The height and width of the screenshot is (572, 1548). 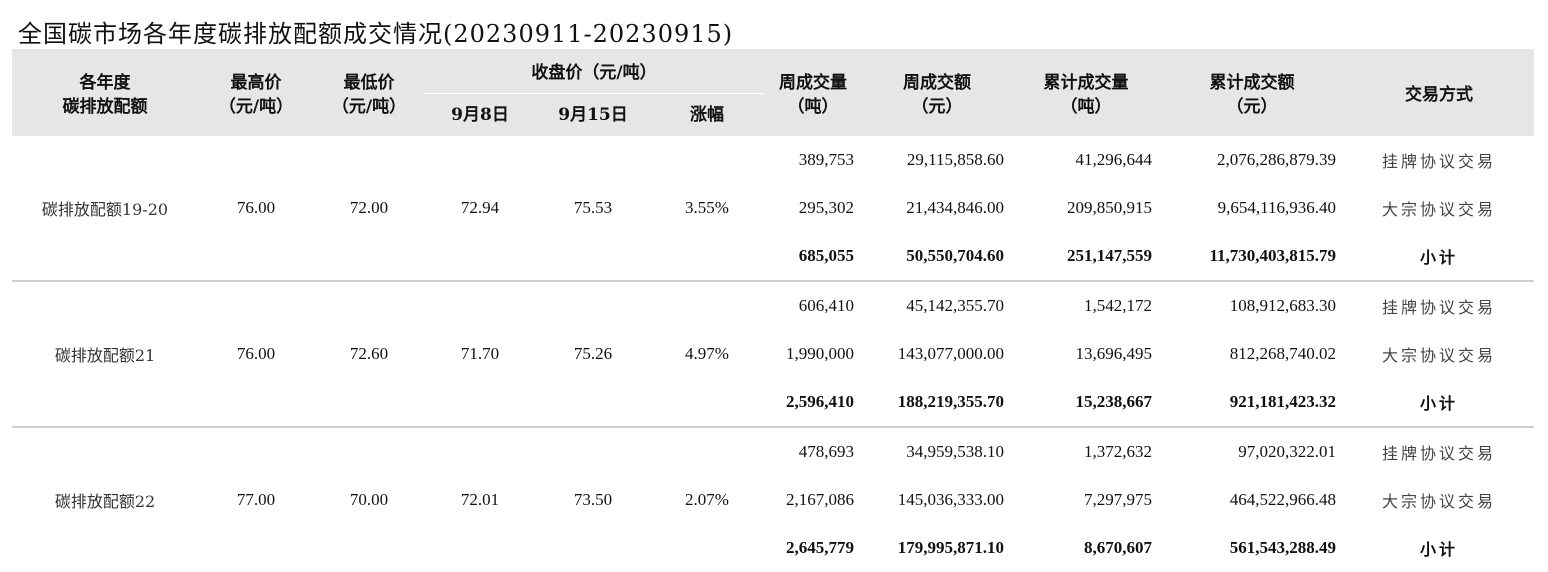 What do you see at coordinates (256, 499) in the screenshot?
I see `high-price: 77.00` at bounding box center [256, 499].